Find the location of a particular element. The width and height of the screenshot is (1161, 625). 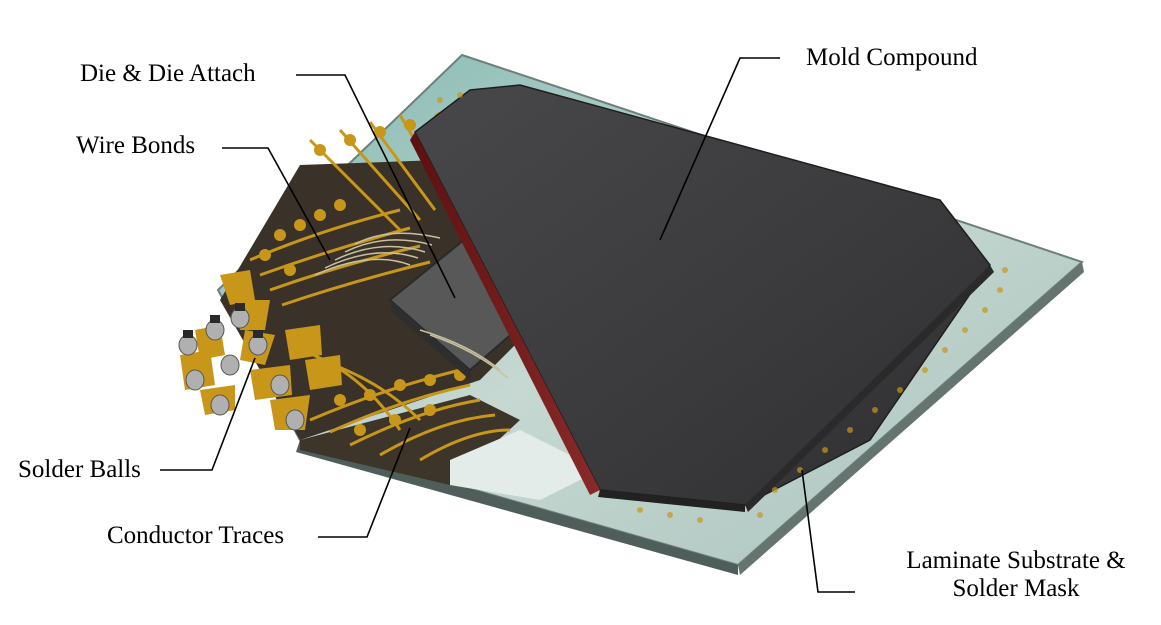

label-laminate-line2: Solder Mask is located at coordinates (1016, 588).